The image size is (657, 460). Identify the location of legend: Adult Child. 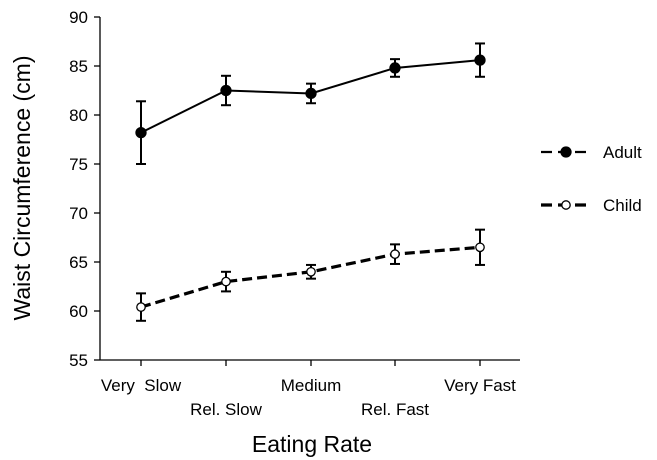
(591, 179).